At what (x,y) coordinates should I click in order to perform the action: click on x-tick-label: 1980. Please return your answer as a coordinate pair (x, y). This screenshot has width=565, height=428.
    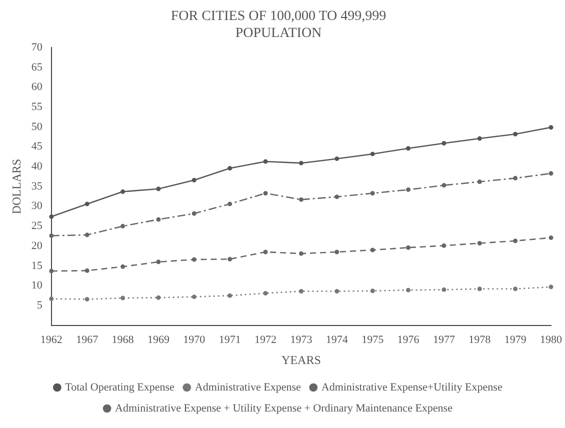
    Looking at the image, I should click on (551, 340).